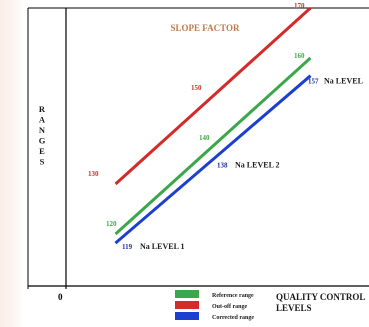 This screenshot has width=369, height=327. What do you see at coordinates (299, 6) in the screenshot?
I see `data-value-label: 170` at bounding box center [299, 6].